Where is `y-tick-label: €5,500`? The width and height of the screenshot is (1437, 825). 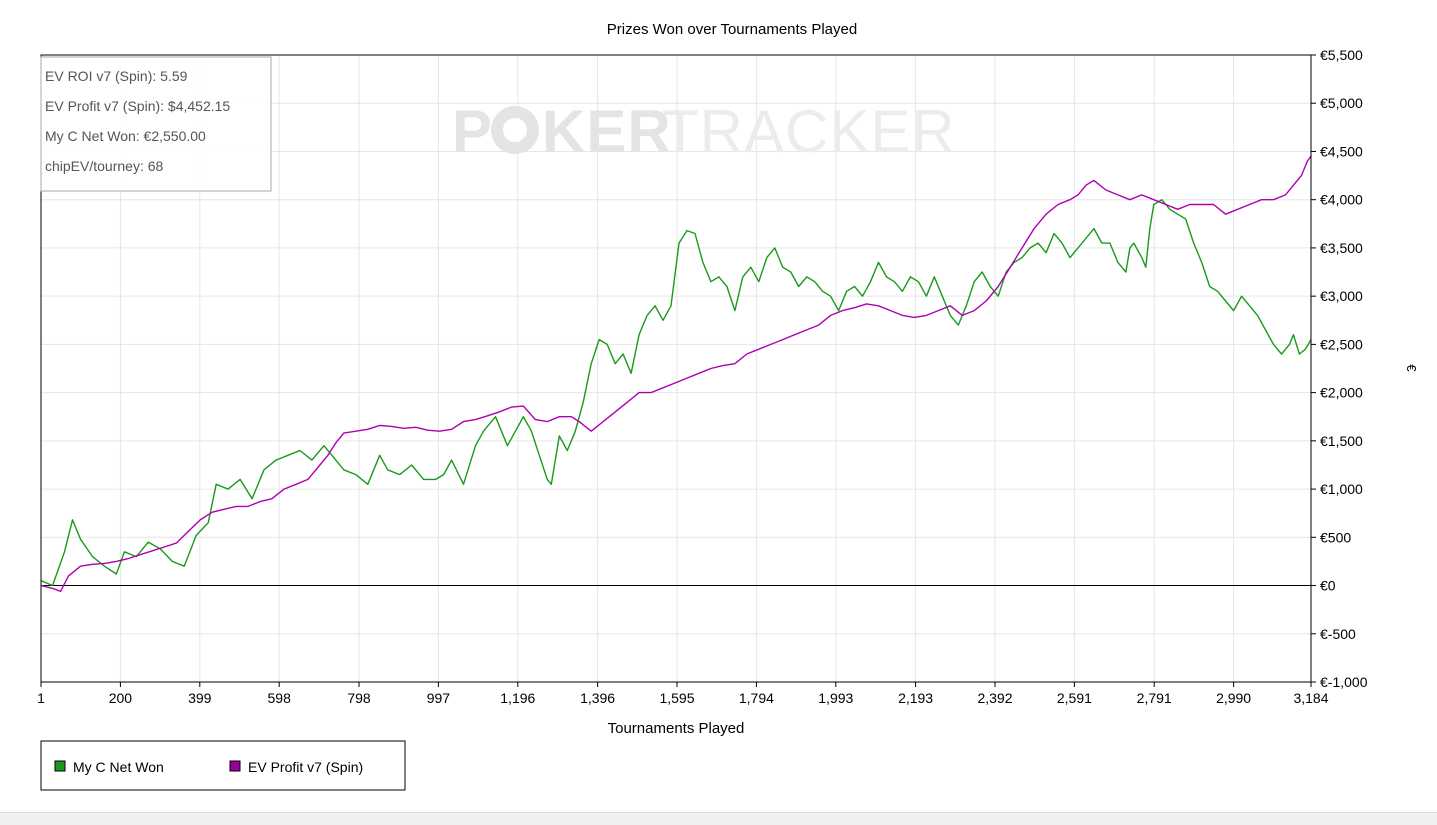
y-tick-label: €5,500 is located at coordinates (1341, 55).